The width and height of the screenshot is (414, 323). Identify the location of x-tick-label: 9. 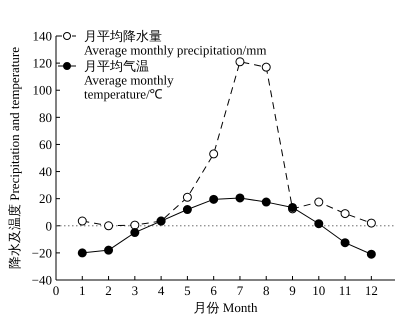
(292, 290).